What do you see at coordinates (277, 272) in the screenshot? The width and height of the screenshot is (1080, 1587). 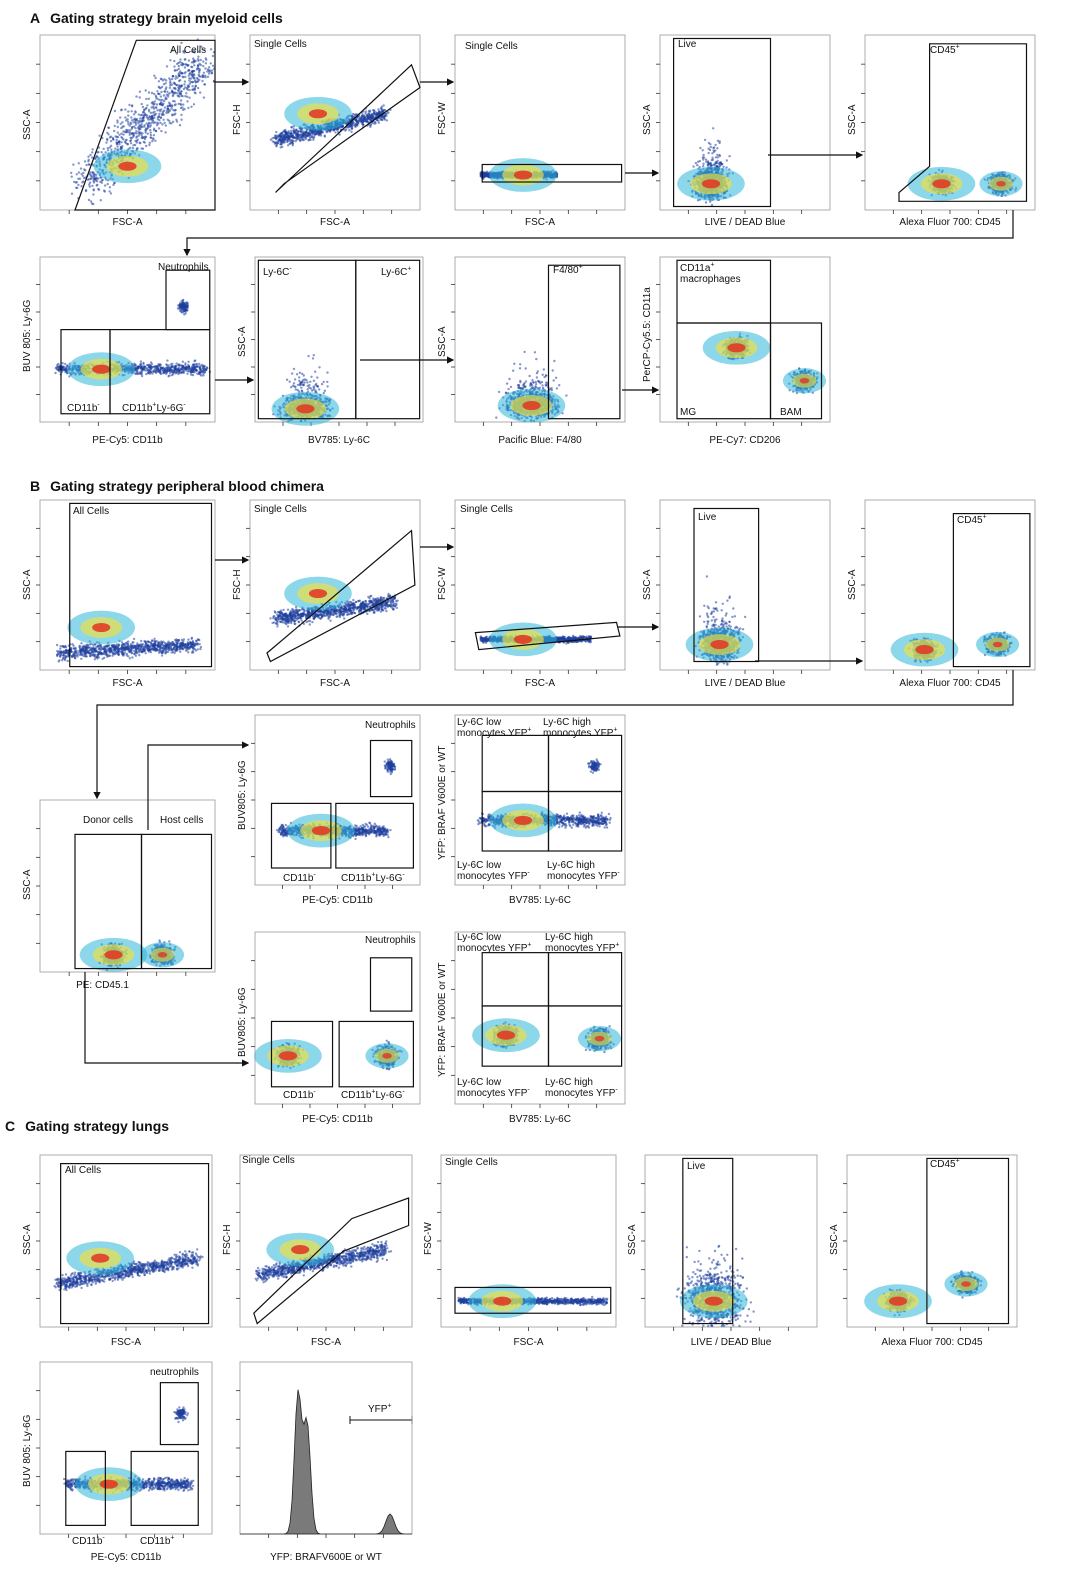 I see `gate-label: Ly-6C-` at bounding box center [277, 272].